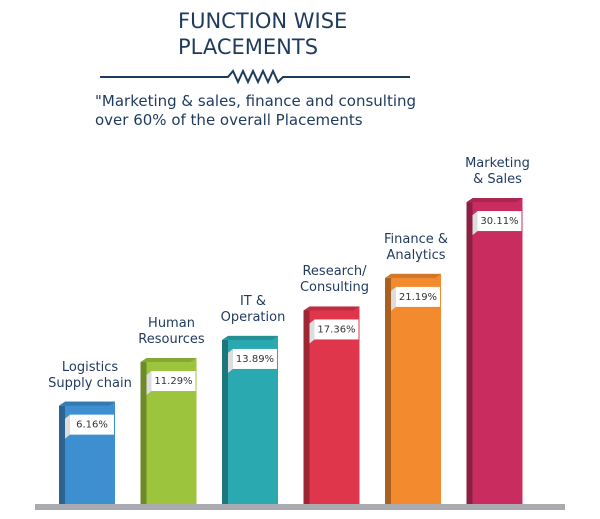  Describe the element at coordinates (171, 332) in the screenshot. I see `category-label: Human Resources` at that location.